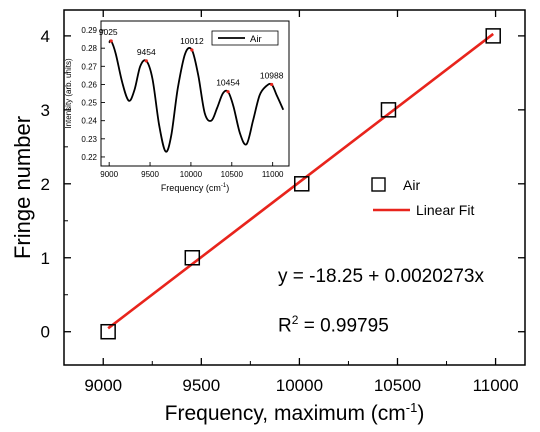  Describe the element at coordinates (45, 258) in the screenshot. I see `y-tick-label: 1` at that location.